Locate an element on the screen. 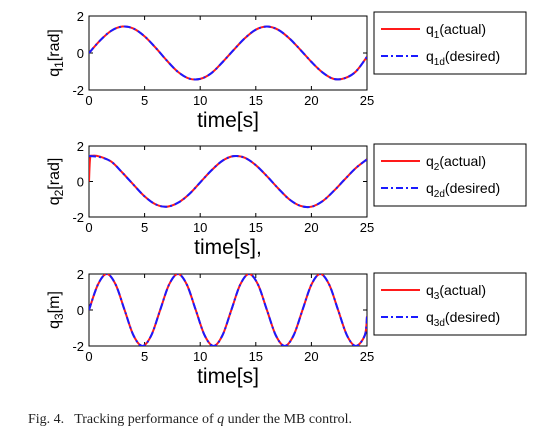 The image size is (535, 447). y-axis-label-group: q1[rad] is located at coordinates (56, 53).